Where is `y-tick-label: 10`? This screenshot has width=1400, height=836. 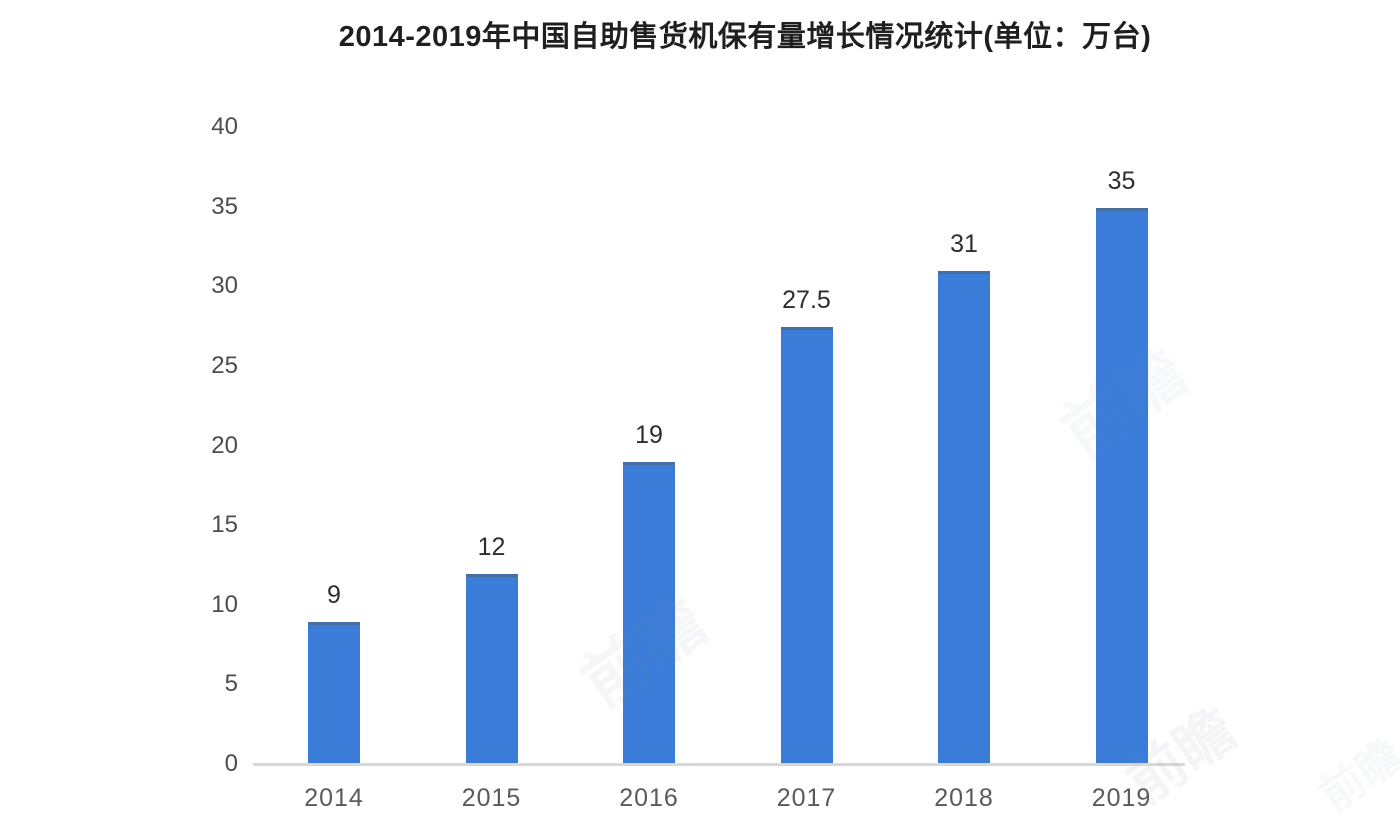 y-tick-label: 10 is located at coordinates (224, 604).